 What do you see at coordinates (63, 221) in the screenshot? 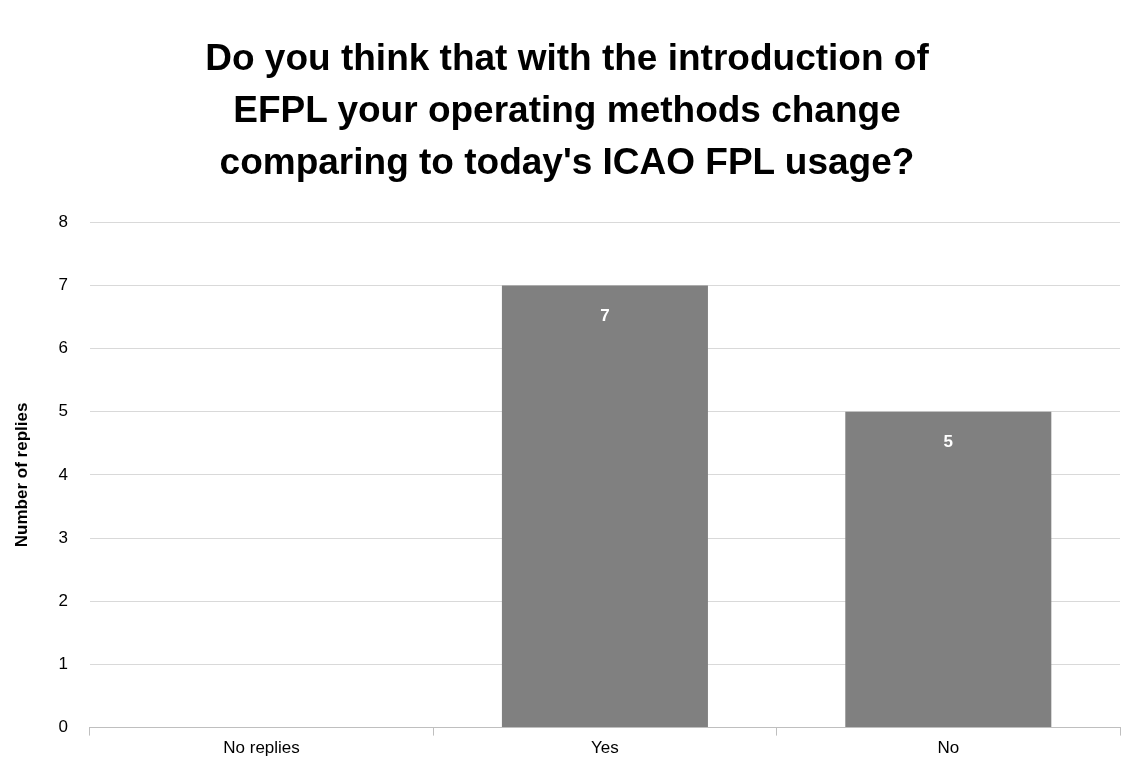
I see `y-tick-label: 8` at bounding box center [63, 221].